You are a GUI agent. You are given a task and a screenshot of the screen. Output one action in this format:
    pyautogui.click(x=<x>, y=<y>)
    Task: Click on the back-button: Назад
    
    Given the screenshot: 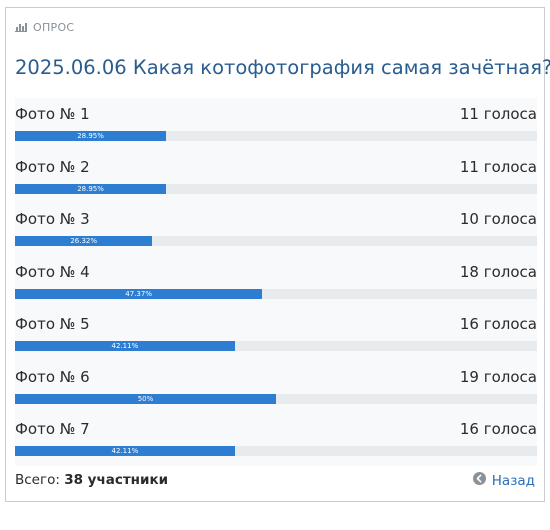 What is the action you would take?
    pyautogui.click(x=503, y=480)
    